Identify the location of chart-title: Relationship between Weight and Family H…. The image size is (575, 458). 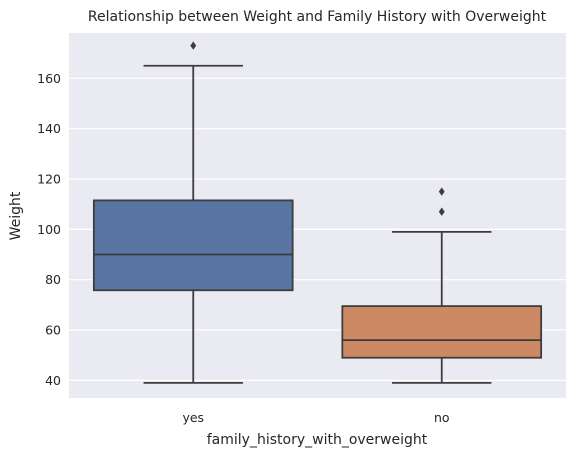
(317, 17).